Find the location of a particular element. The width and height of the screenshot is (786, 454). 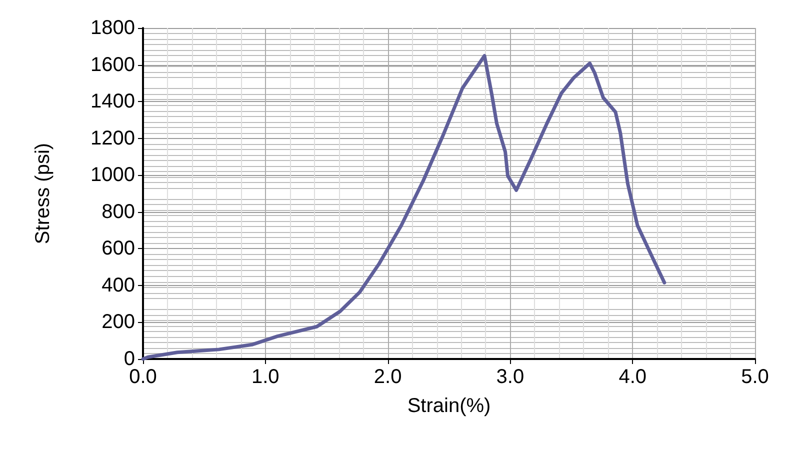

y-tick-label: 800 is located at coordinates (118, 211).